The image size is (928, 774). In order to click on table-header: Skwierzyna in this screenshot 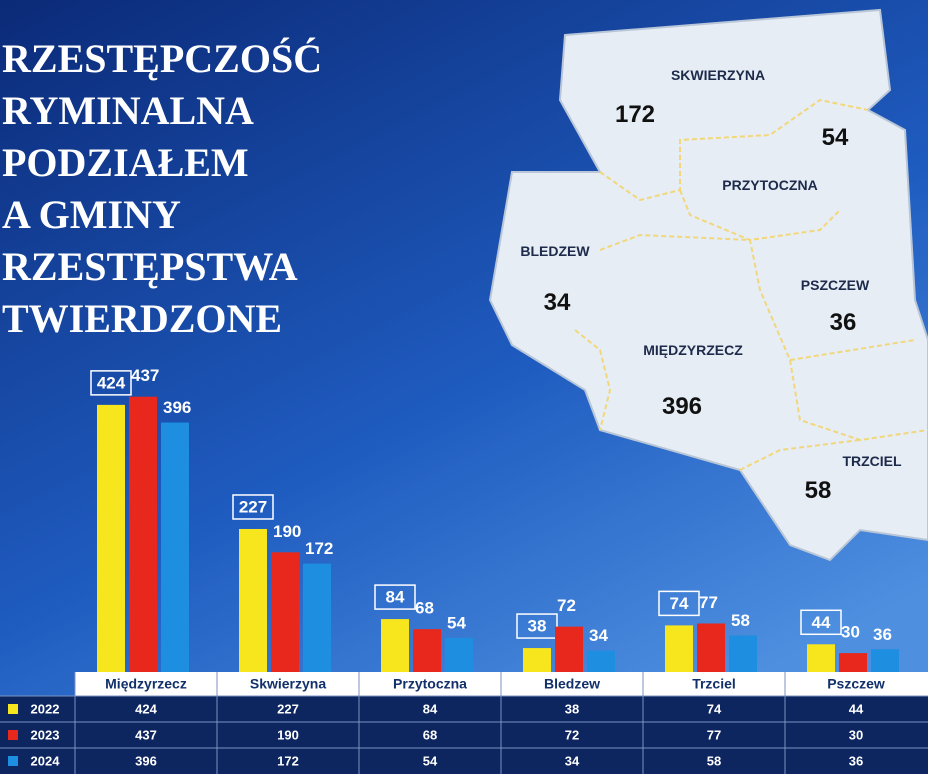, I will do `click(288, 684)`.